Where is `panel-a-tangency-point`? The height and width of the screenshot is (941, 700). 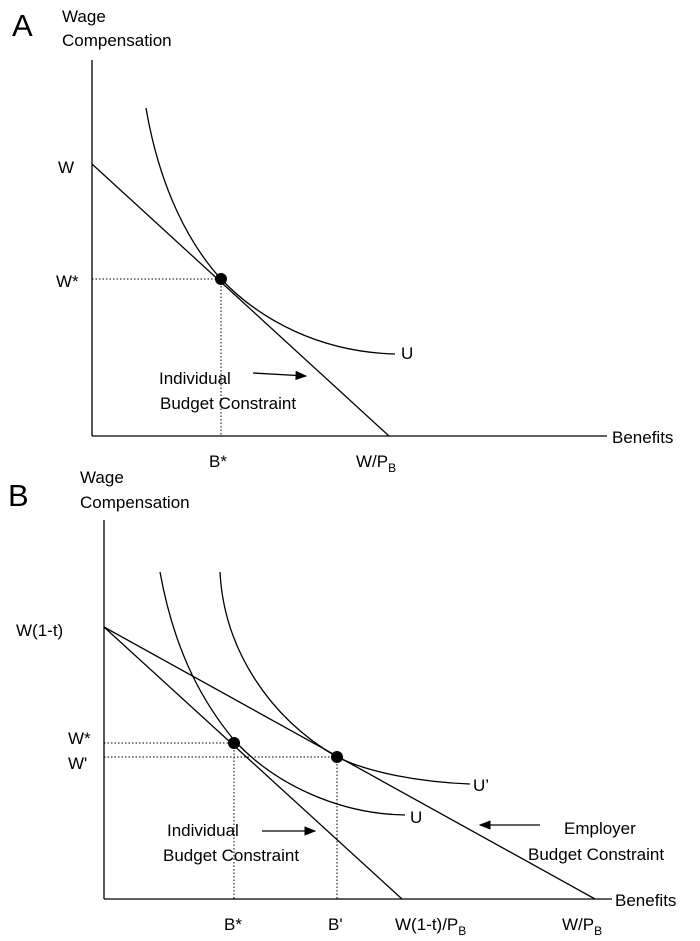
panel-a-tangency-point is located at coordinates (221, 279).